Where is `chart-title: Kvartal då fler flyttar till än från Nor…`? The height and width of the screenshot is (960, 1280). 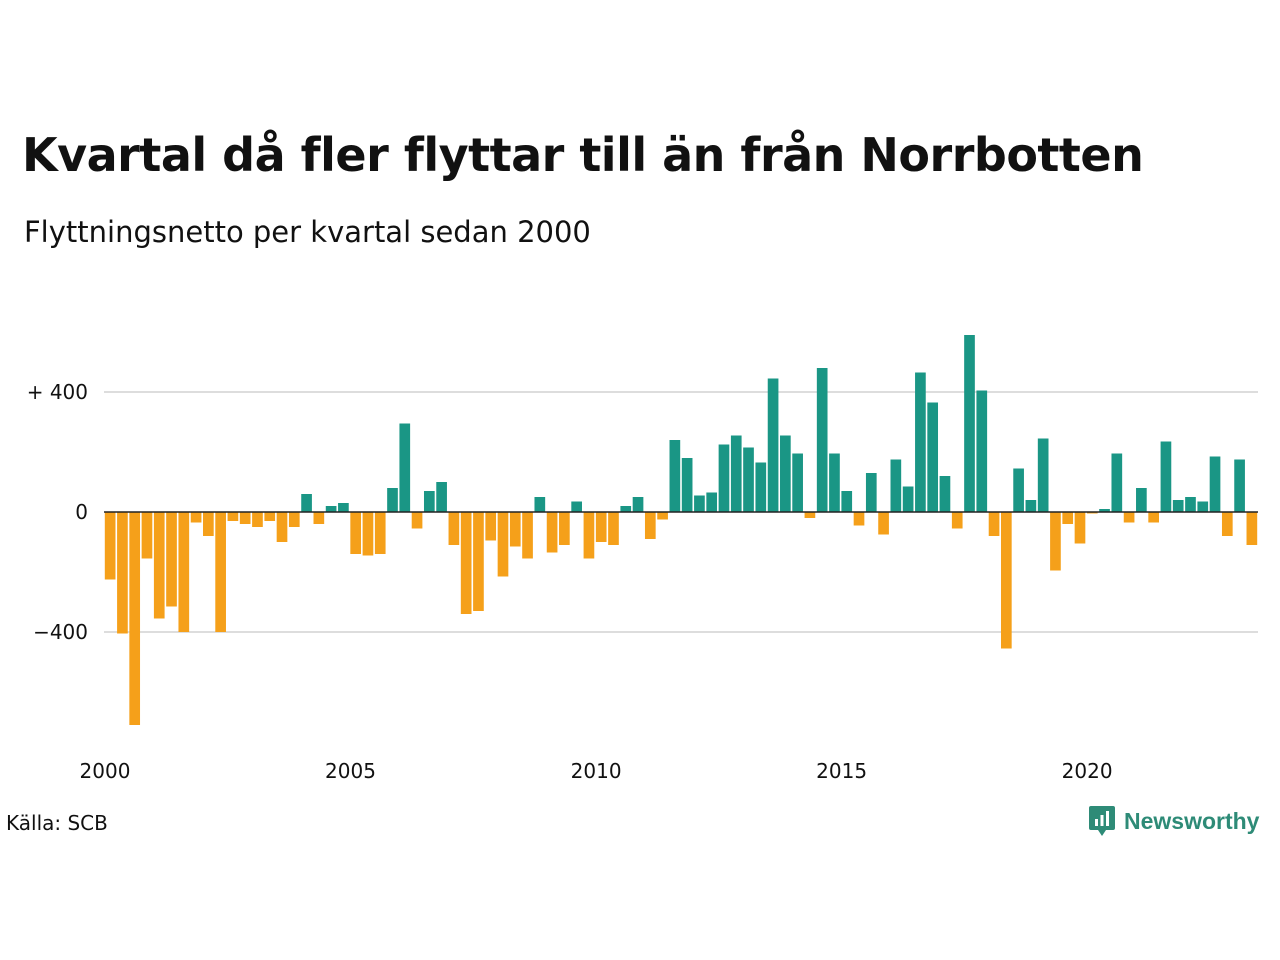
chart-title: Kvartal då fler flyttar till än från Nor… is located at coordinates (583, 155).